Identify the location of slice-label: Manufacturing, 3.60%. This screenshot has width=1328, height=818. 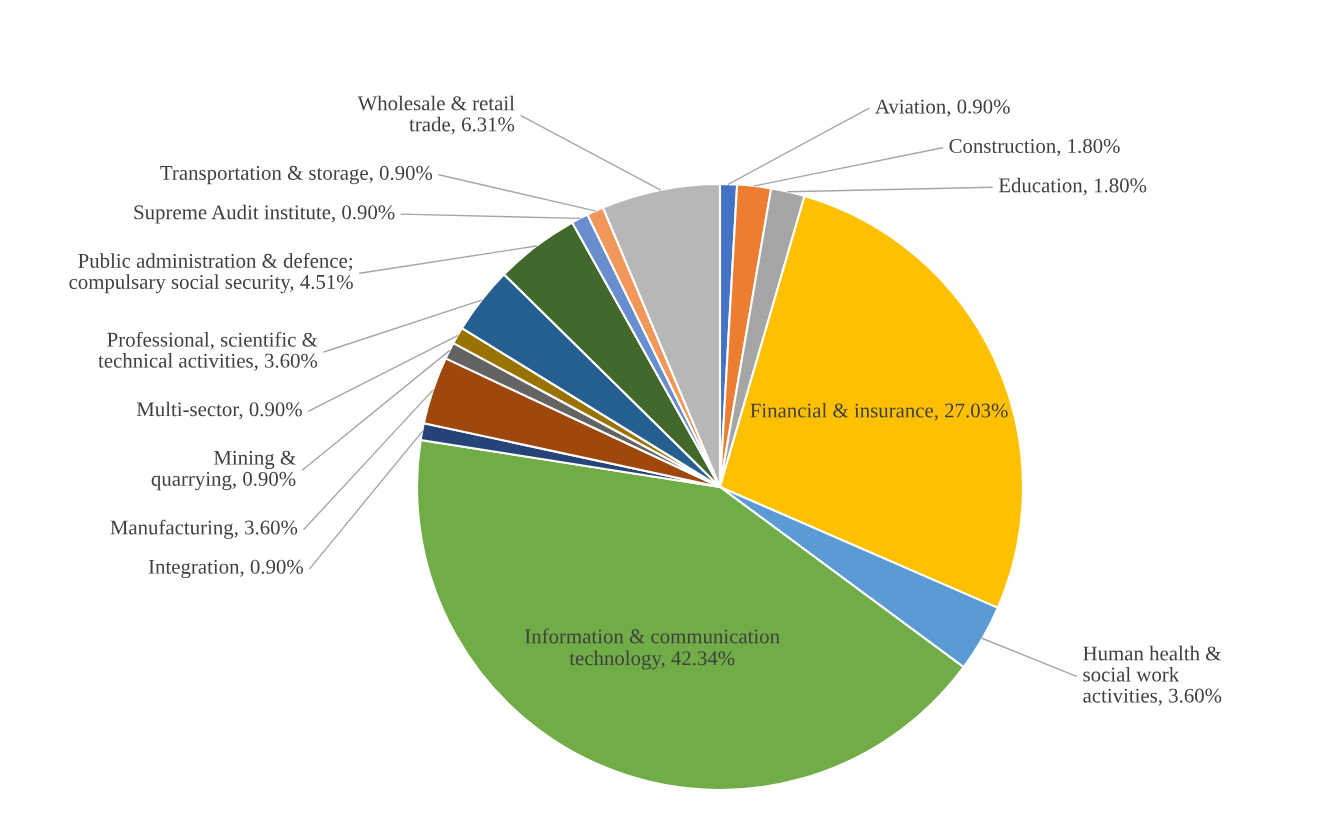
(204, 529).